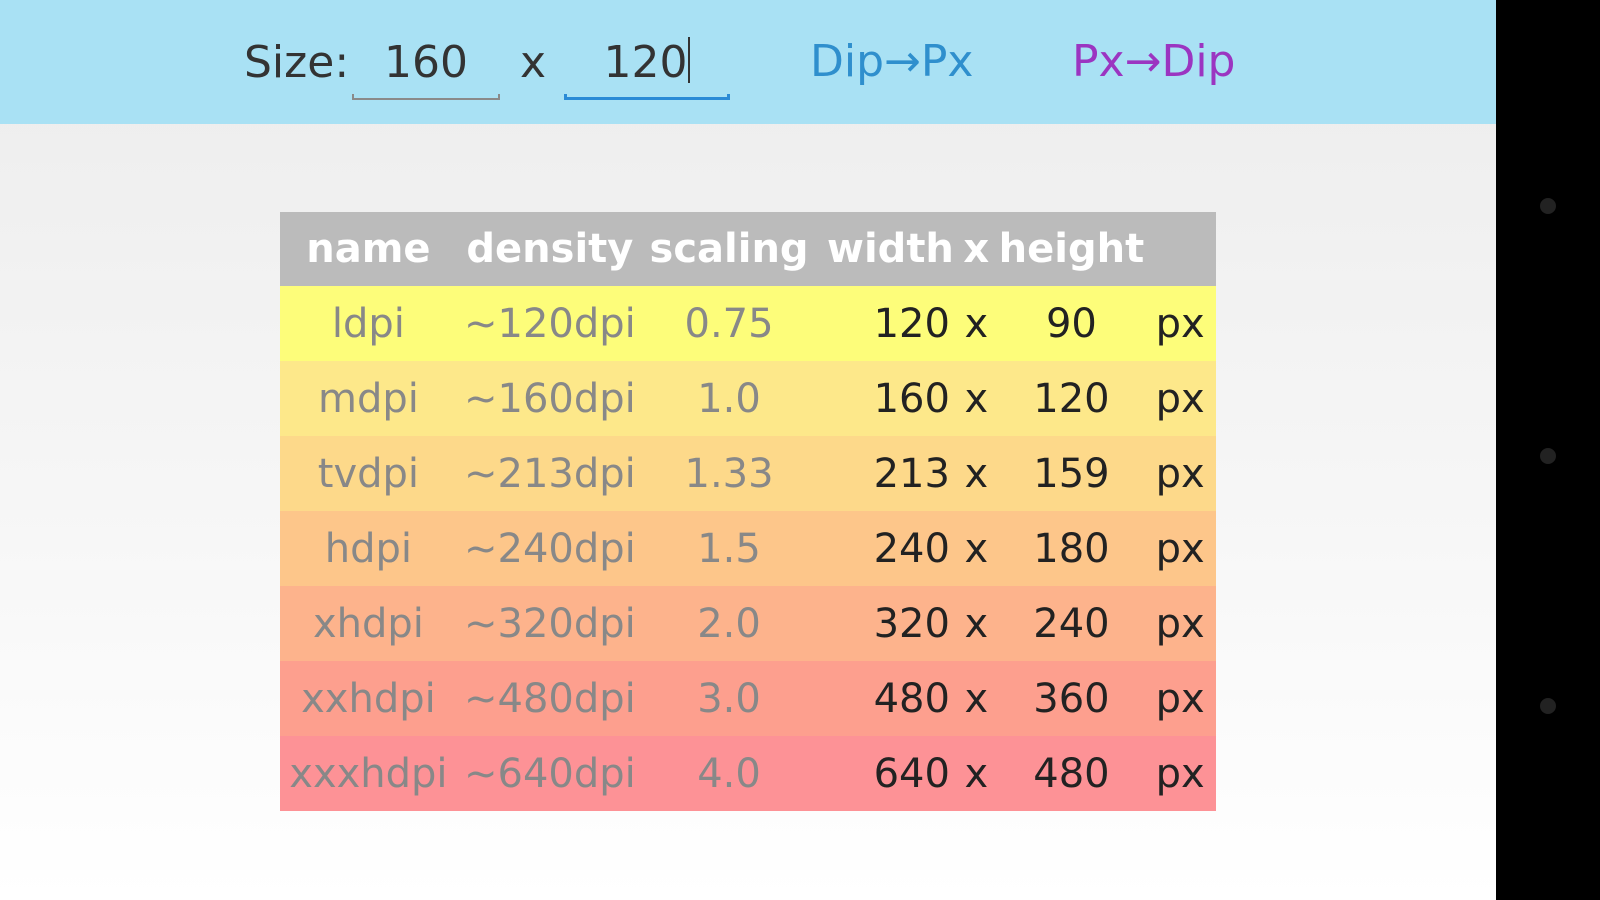  Describe the element at coordinates (368, 473) in the screenshot. I see `row-name: tvdpi` at that location.